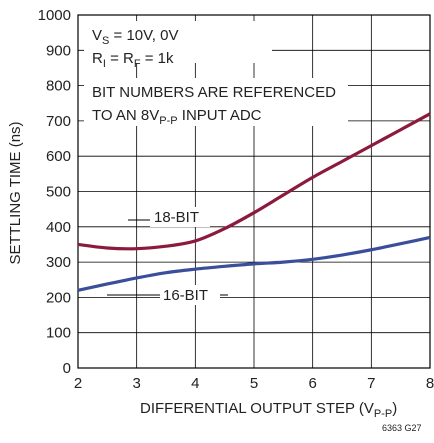 The image size is (434, 443). Describe the element at coordinates (58, 192) in the screenshot. I see `y-tick-label: 500` at that location.